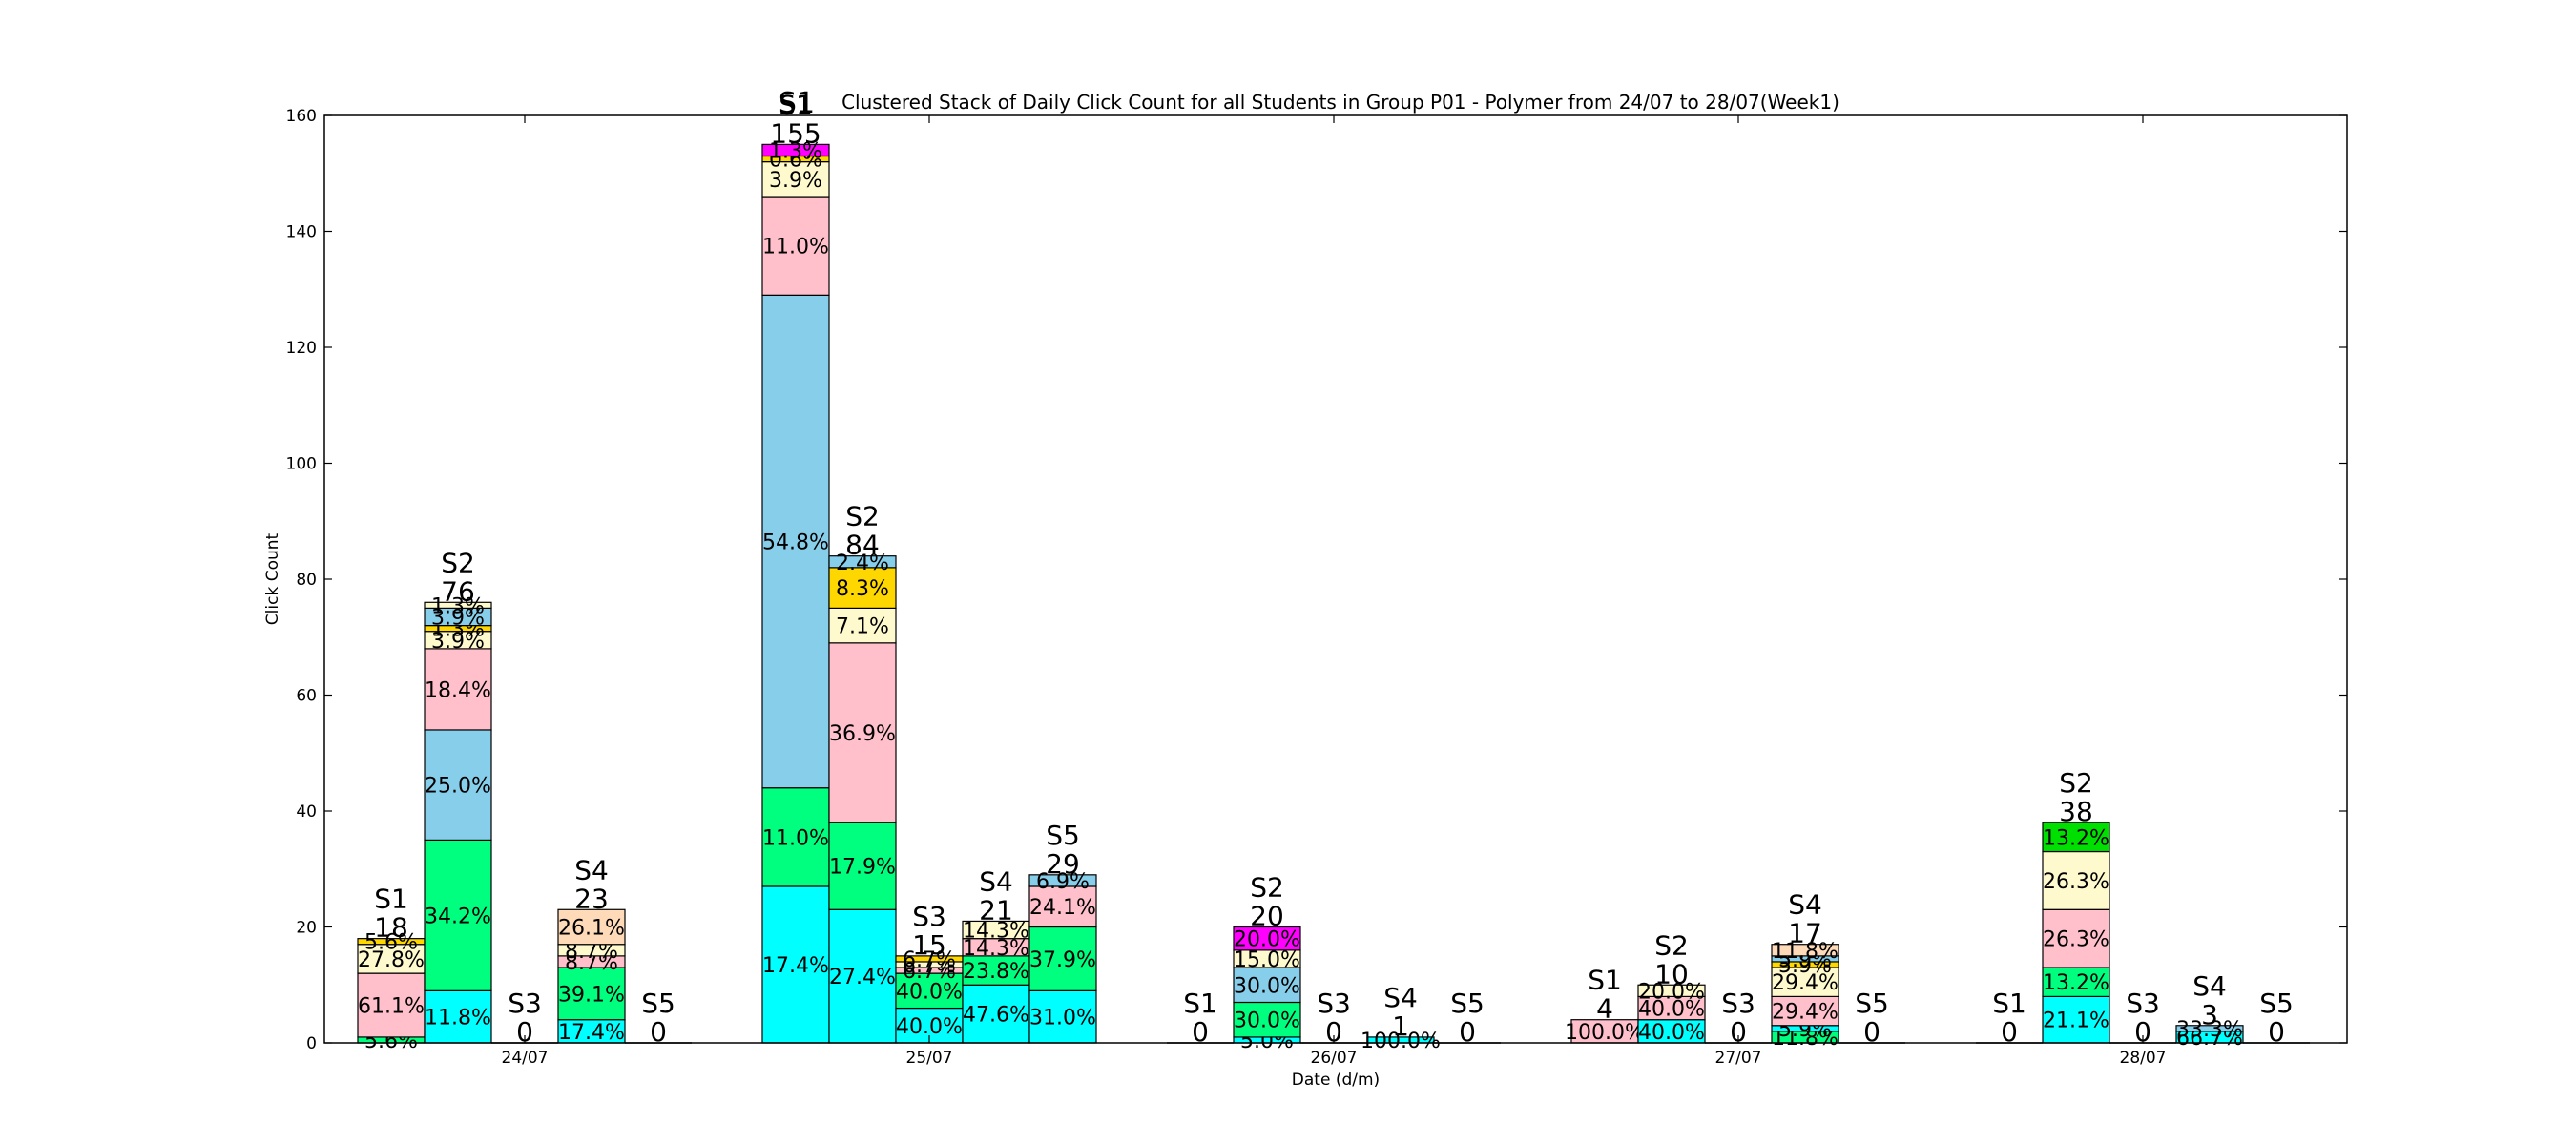 Image resolution: width=2576 pixels, height=1145 pixels. I want to click on bar-total-label: 17, so click(1805, 933).